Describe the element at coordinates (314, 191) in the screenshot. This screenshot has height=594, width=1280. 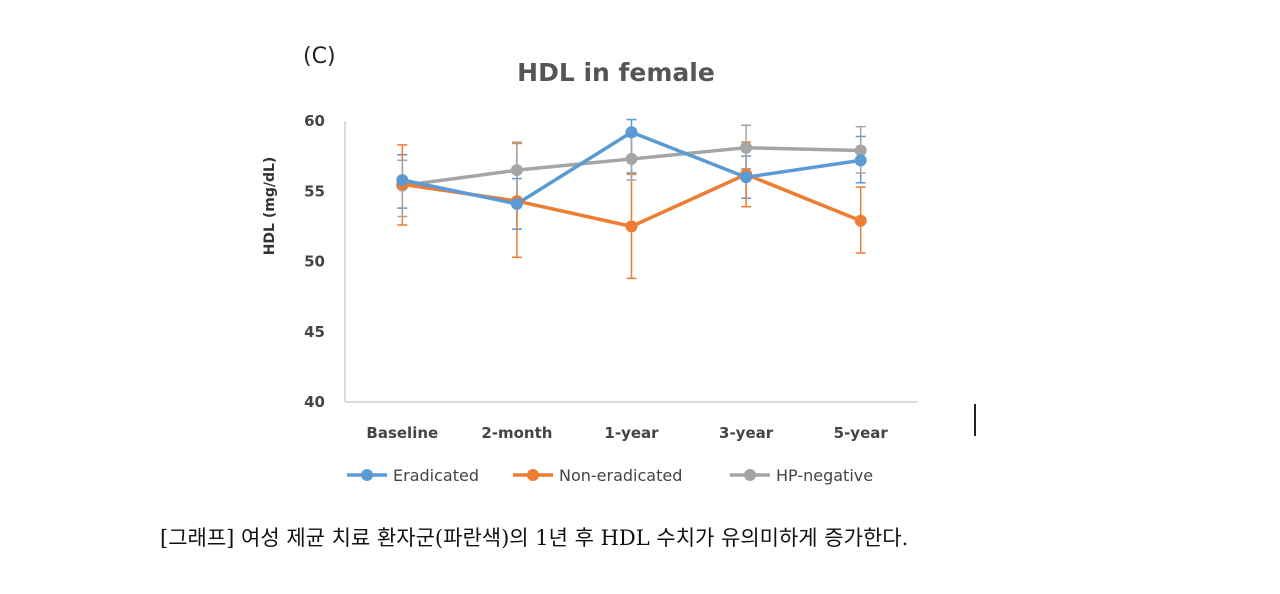
I see `y-tick-label: 55` at that location.